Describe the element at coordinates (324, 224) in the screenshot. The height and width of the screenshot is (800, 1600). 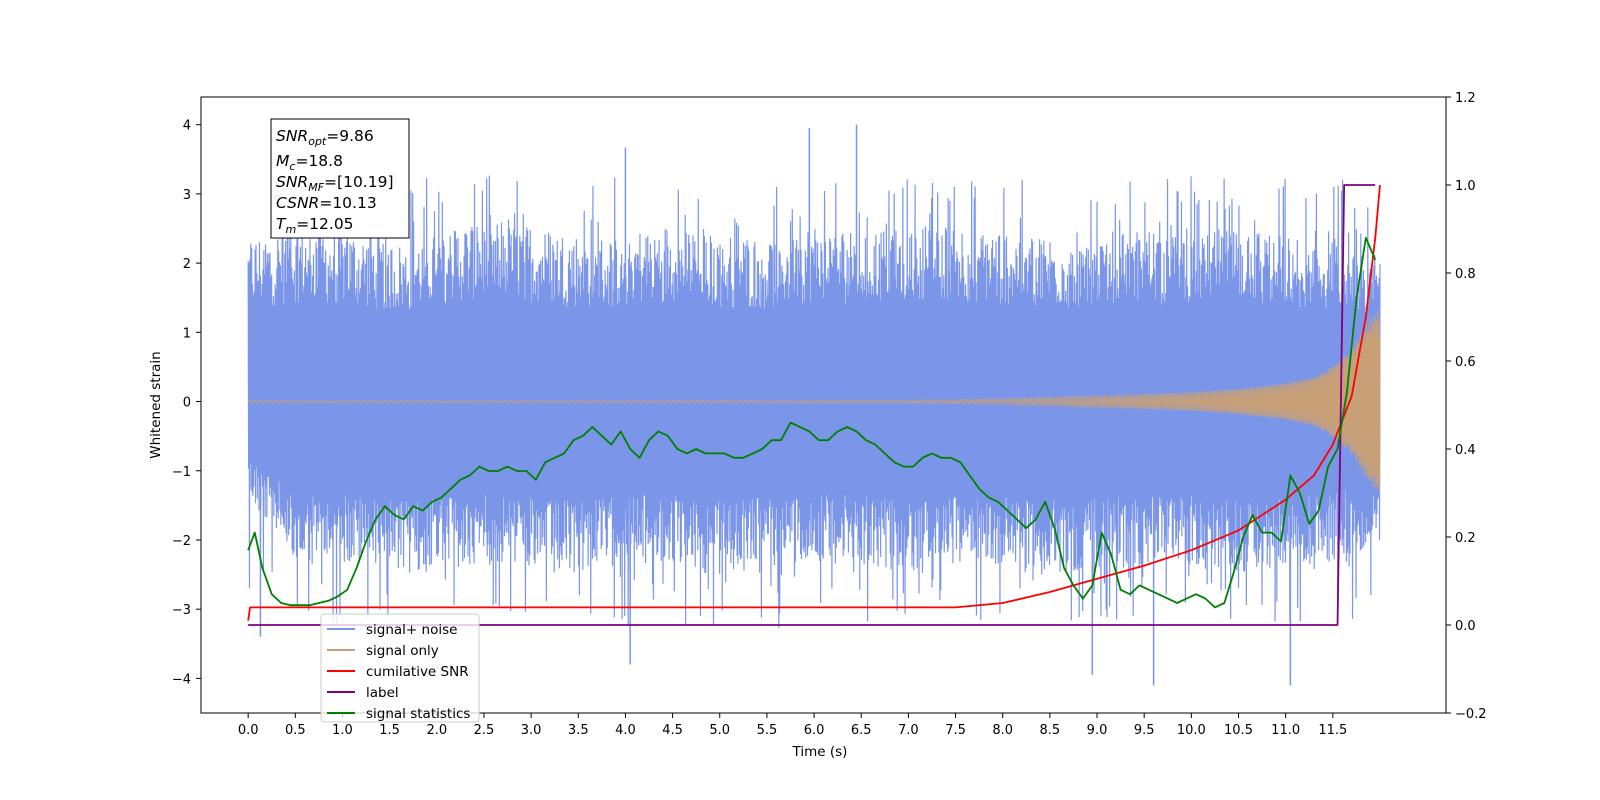
I see `tm-value: =12.05` at that location.